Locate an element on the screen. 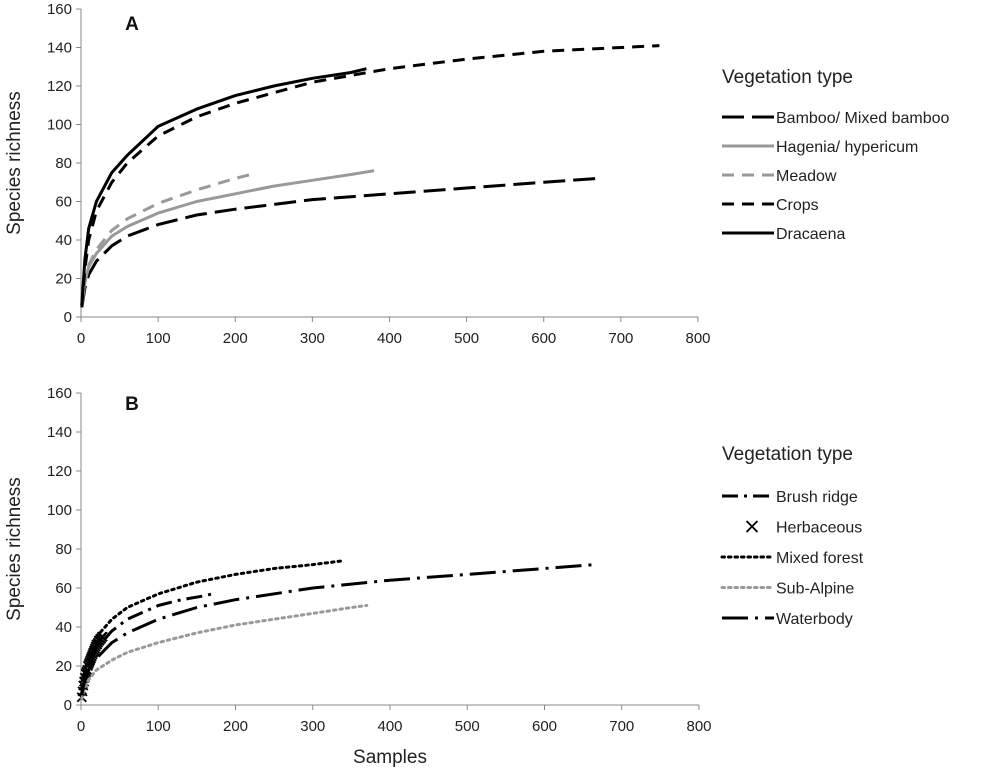 The image size is (990, 769). panel-a-y-tick-label: 0 is located at coordinates (68, 317).